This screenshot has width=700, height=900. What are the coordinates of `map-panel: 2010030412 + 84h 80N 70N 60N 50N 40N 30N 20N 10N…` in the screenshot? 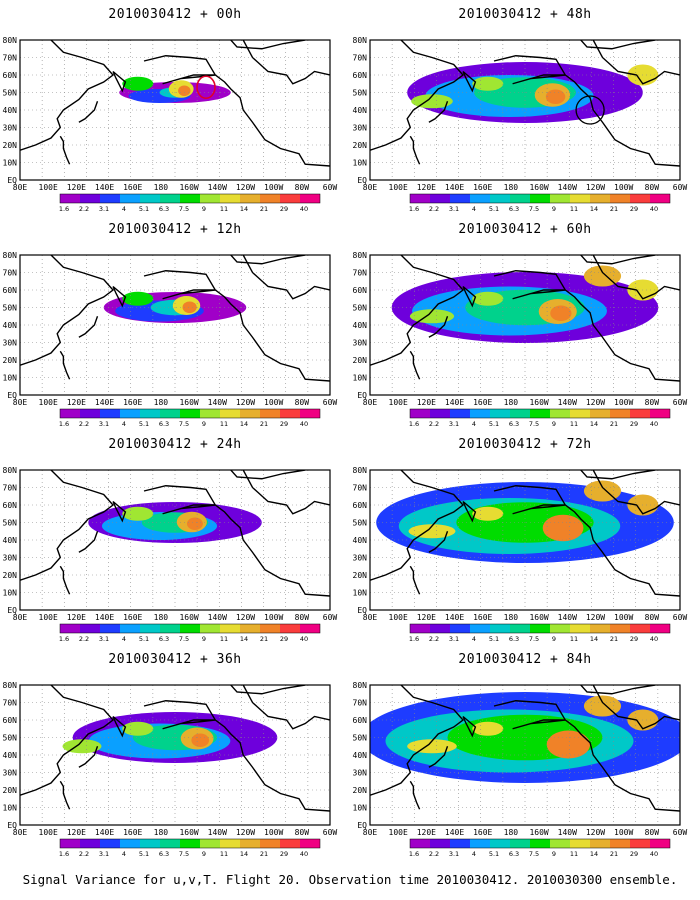 It's located at (525, 752).